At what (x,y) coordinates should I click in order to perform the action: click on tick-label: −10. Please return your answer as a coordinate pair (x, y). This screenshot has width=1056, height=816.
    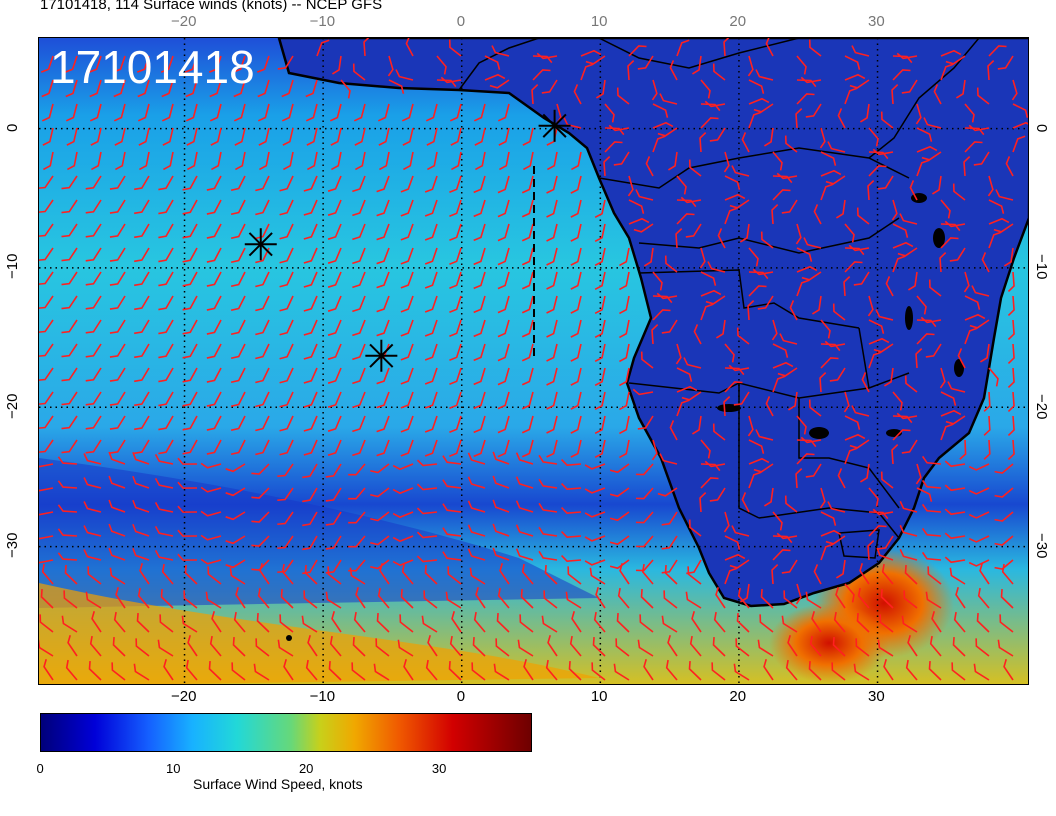
    Looking at the image, I should click on (12, 266).